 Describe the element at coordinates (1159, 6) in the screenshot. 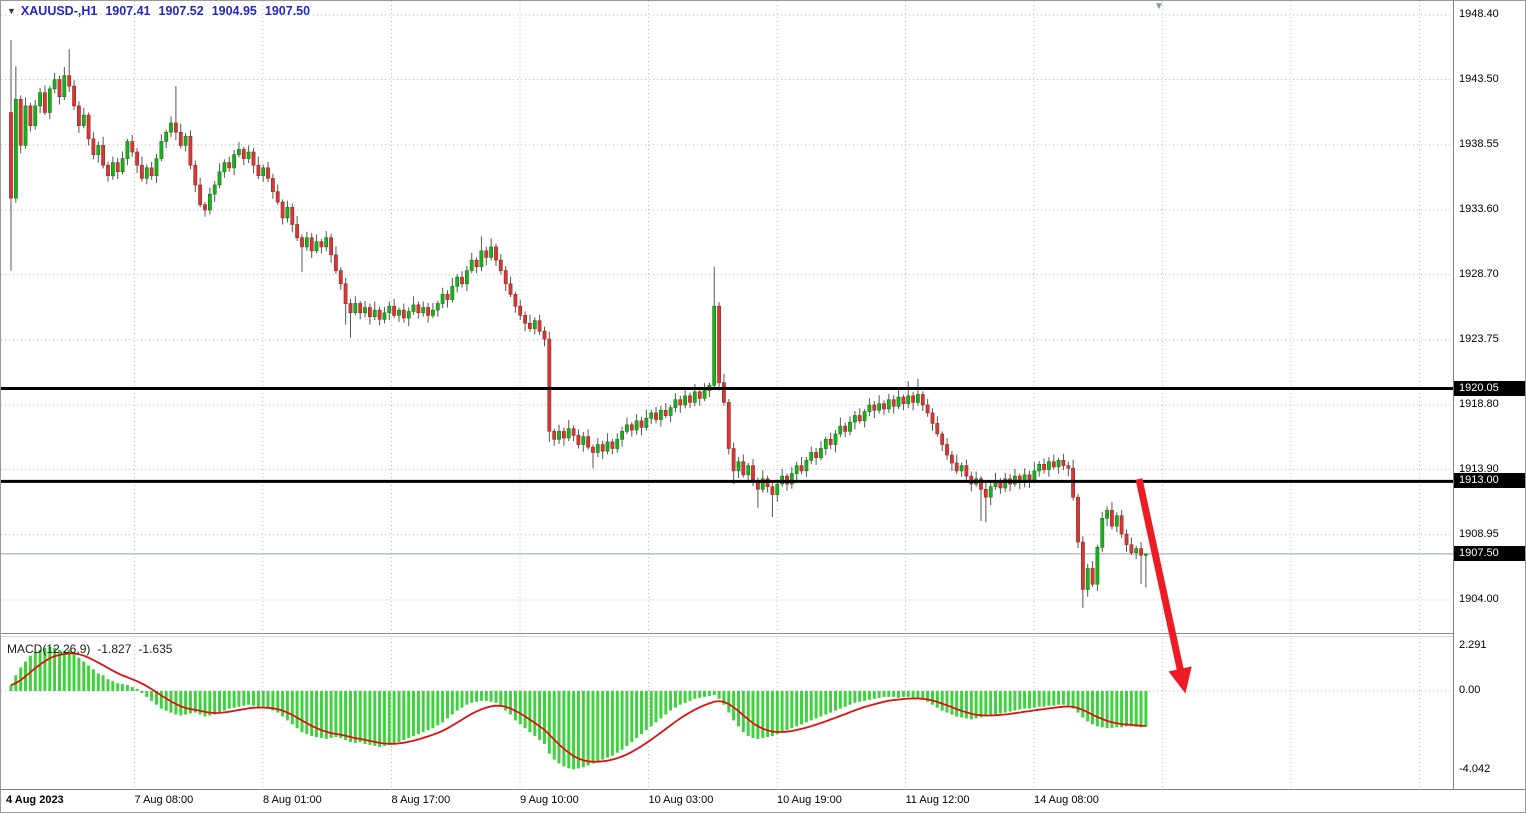

I see `chart-shift-marker-icon: ▼` at that location.